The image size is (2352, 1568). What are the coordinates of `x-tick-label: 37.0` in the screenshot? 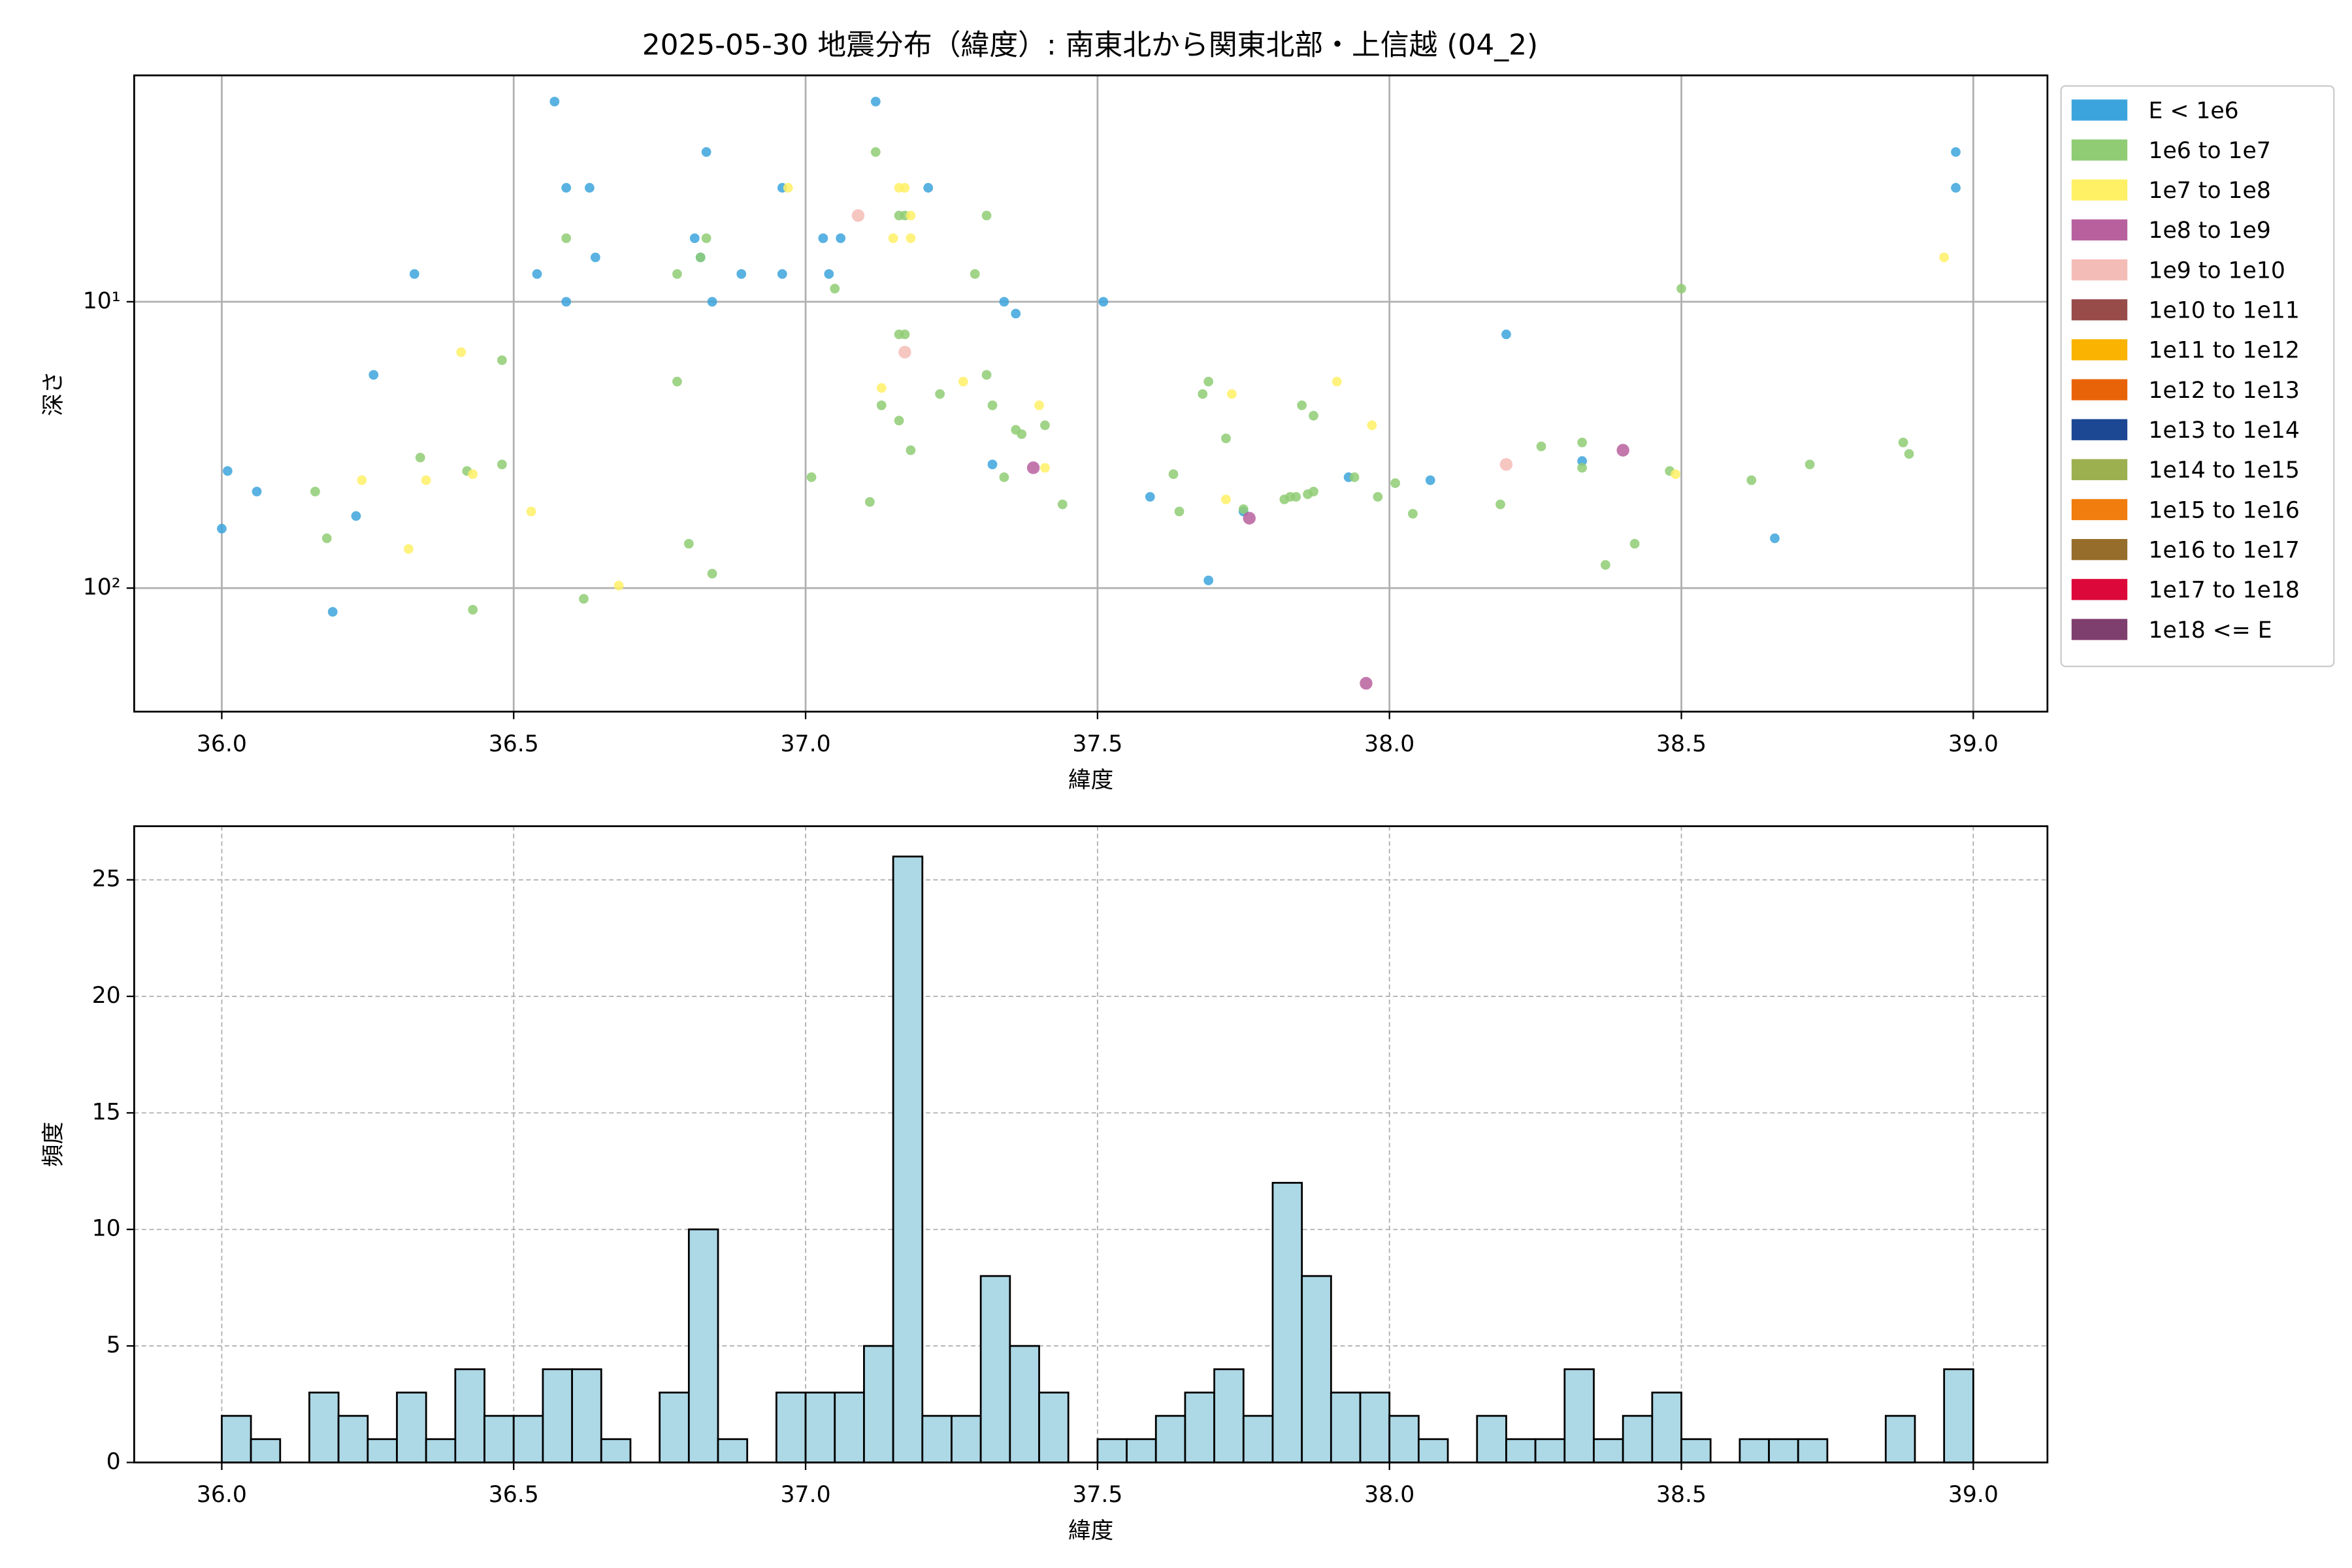 It's located at (806, 1495).